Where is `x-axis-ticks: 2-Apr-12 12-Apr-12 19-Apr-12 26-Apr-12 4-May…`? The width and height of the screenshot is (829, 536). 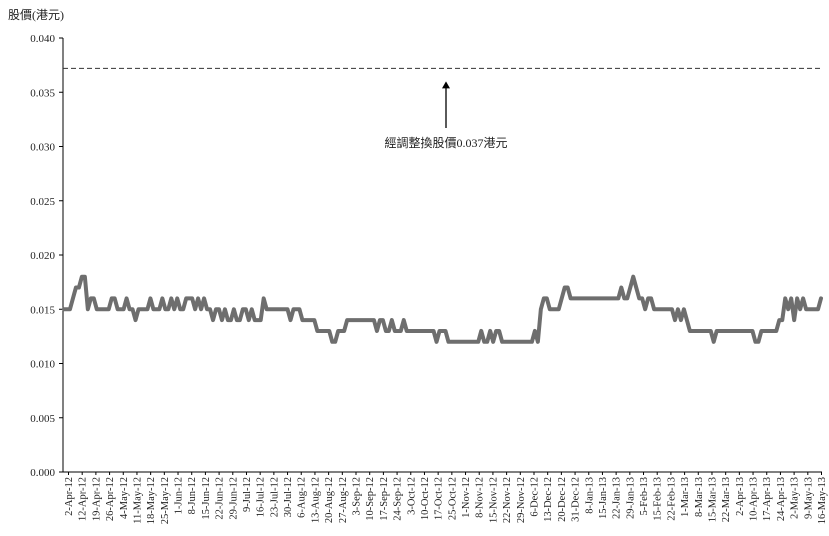
x-axis-ticks: 2-Apr-12 12-Apr-12 19-Apr-12 26-Apr-12 4-May… is located at coordinates (446, 498).